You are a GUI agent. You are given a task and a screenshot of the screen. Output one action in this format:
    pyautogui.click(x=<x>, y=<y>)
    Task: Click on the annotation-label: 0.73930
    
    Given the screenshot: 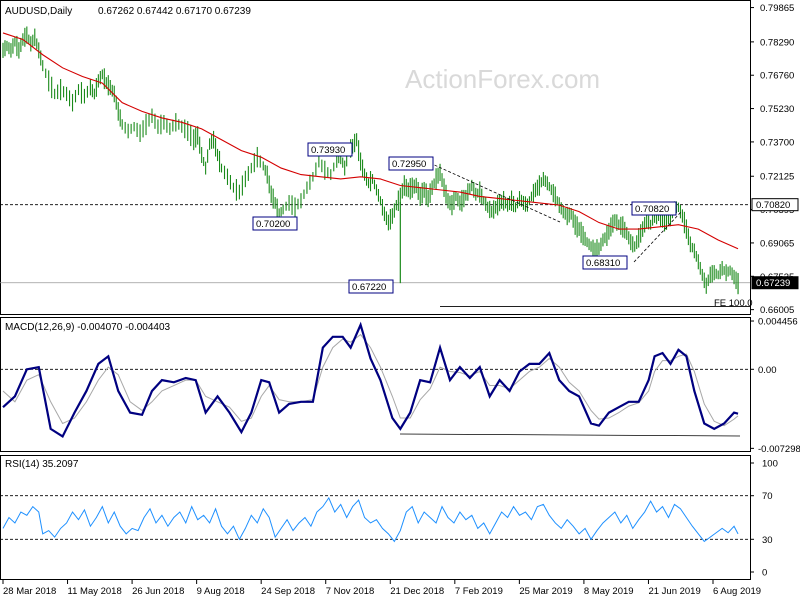 What is the action you would take?
    pyautogui.click(x=328, y=150)
    